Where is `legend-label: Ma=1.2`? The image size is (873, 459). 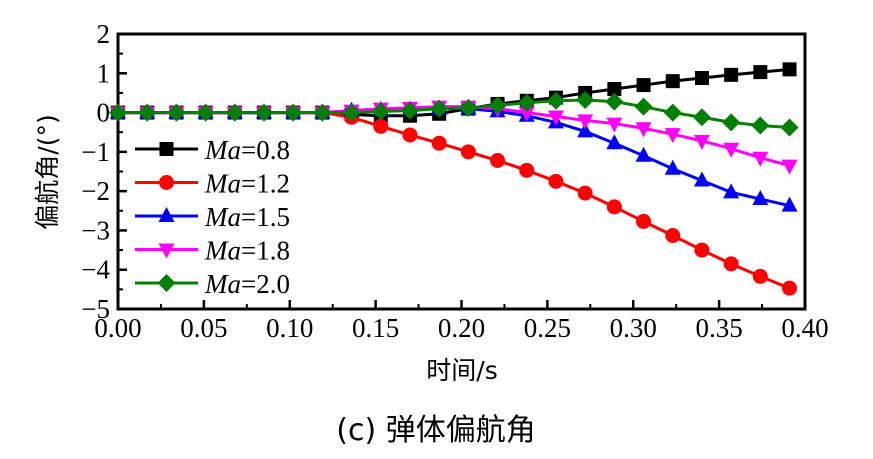
legend-label: Ma=1.2 is located at coordinates (247, 184).